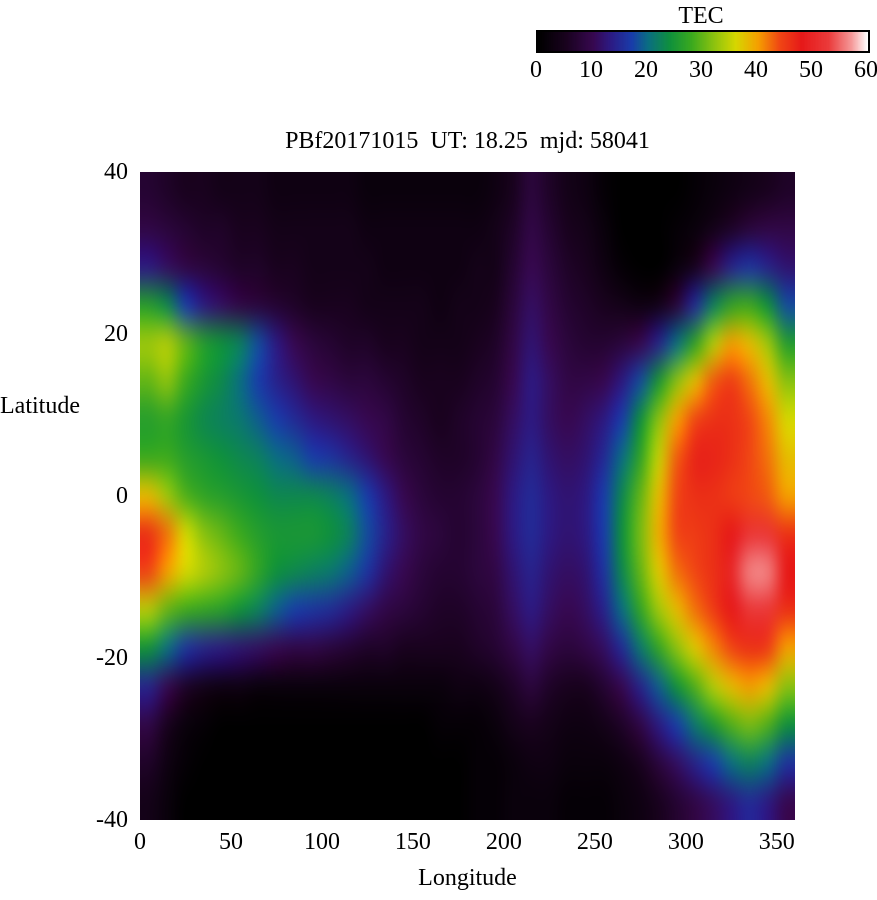 This screenshot has height=900, width=877. Describe the element at coordinates (594, 842) in the screenshot. I see `x-tick-label: 250` at that location.